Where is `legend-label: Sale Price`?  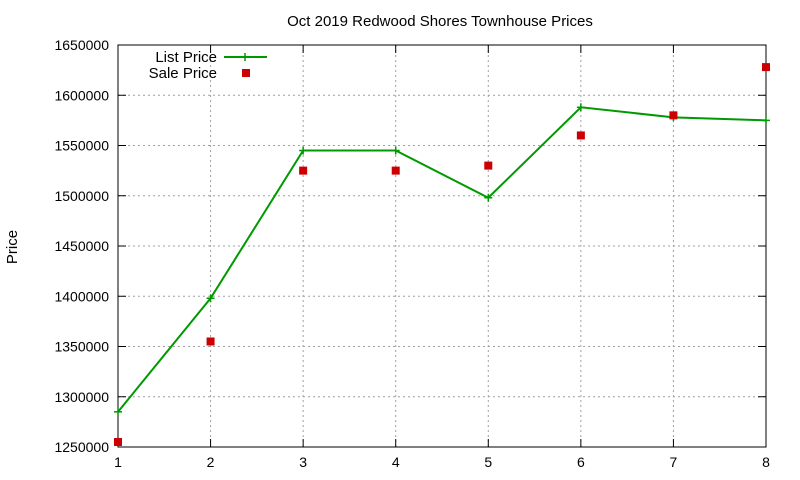
legend-label: Sale Price is located at coordinates (183, 73).